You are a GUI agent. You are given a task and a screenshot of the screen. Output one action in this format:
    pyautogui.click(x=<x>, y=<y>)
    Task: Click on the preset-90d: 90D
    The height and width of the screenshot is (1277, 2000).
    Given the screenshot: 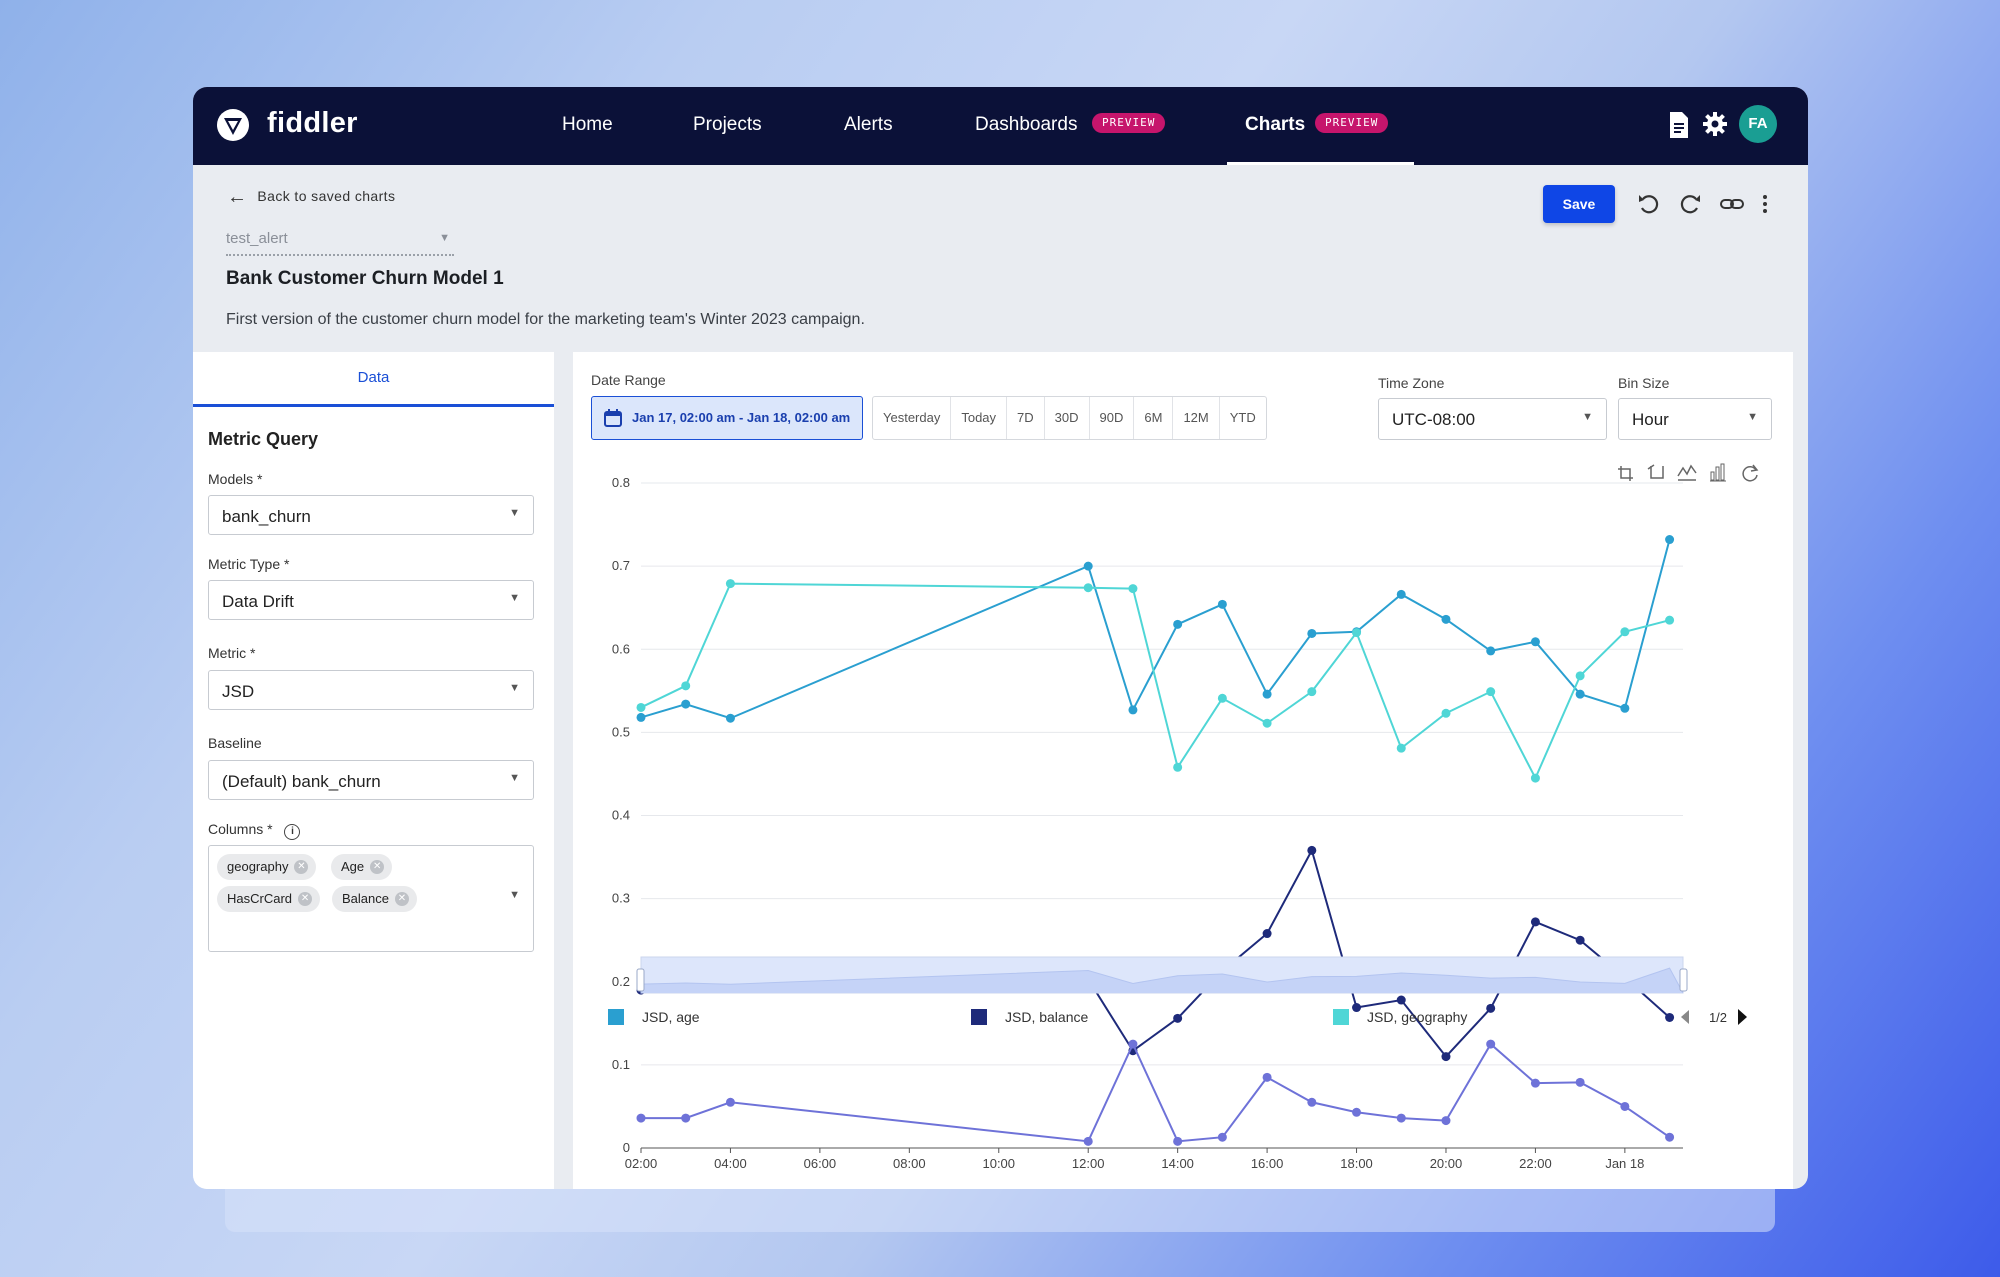 What is the action you would take?
    pyautogui.click(x=1112, y=418)
    